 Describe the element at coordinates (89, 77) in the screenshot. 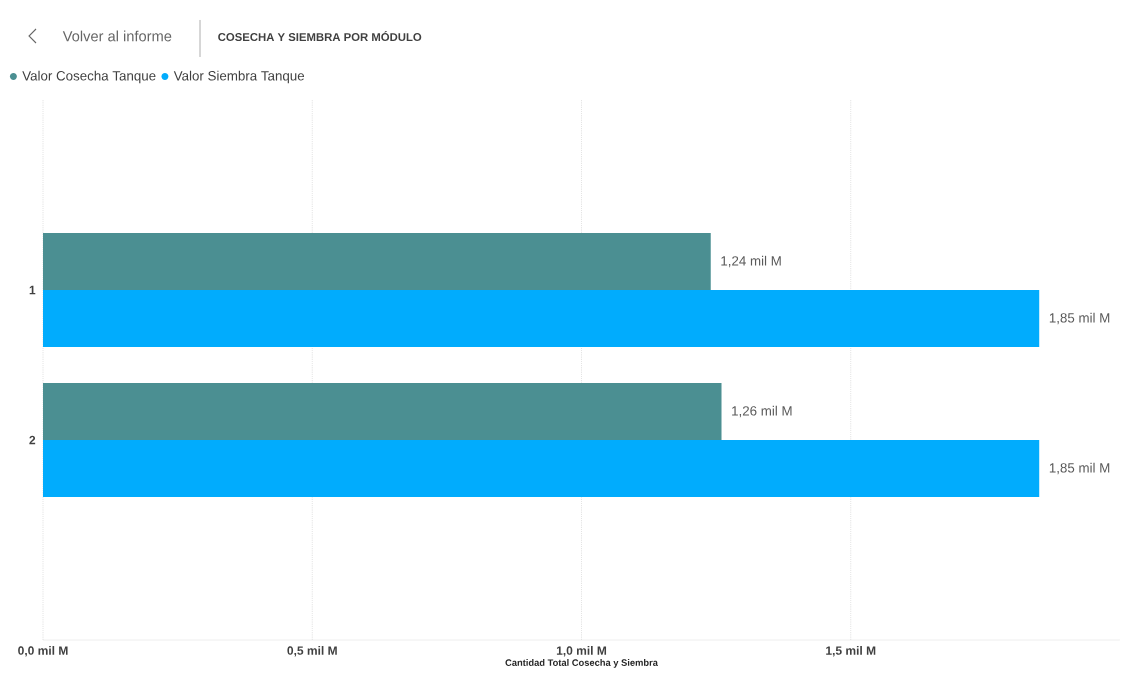

I see `legend-label: Valor Cosecha Tanque` at that location.